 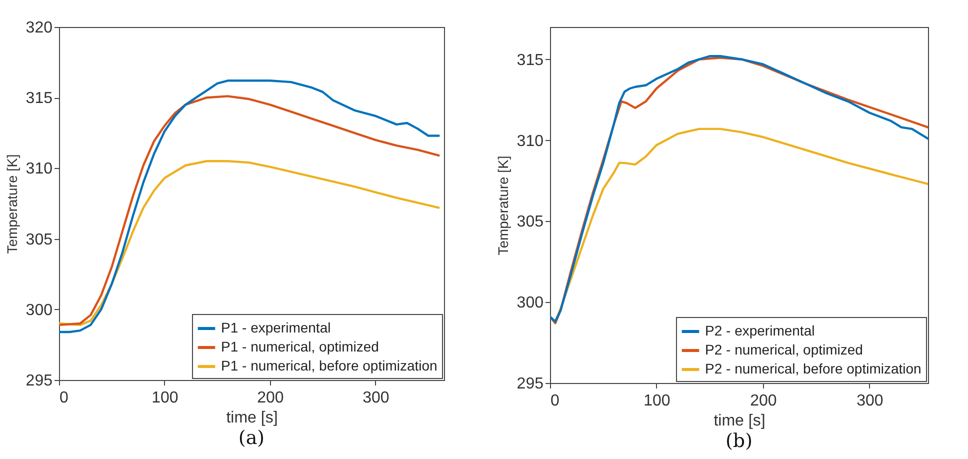 I want to click on legend-label: P2 - numerical, optimized, so click(x=784, y=350).